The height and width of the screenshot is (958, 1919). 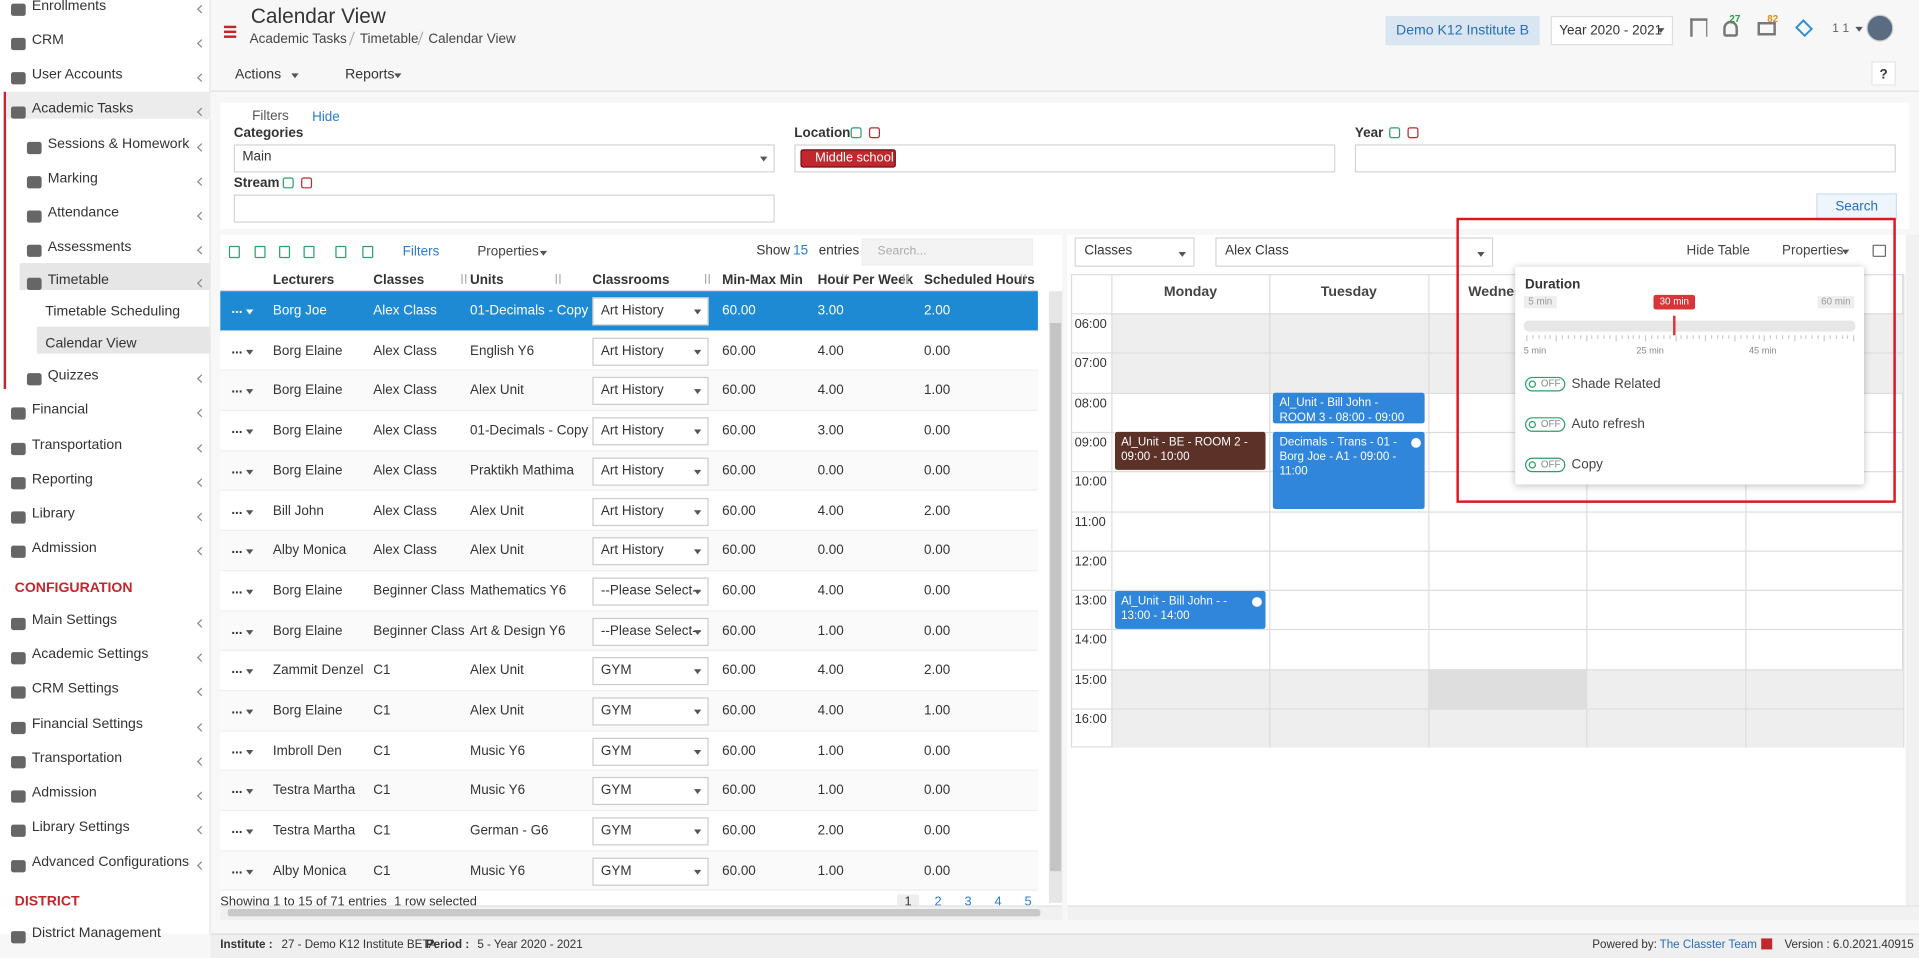 What do you see at coordinates (73, 375) in the screenshot?
I see `menu-item: Quizzes` at bounding box center [73, 375].